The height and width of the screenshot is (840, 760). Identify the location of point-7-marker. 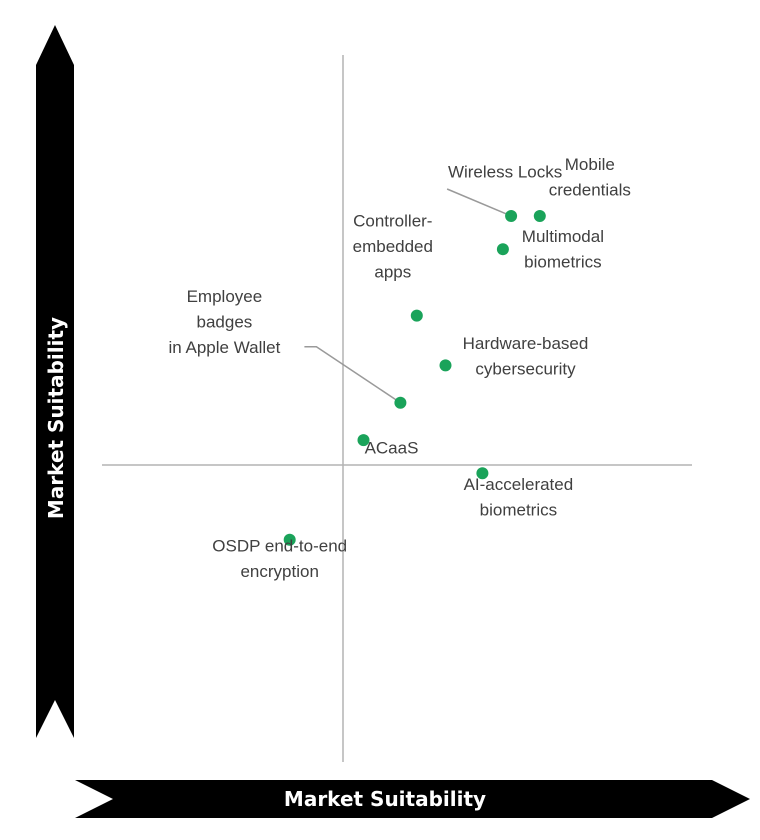
(482, 473).